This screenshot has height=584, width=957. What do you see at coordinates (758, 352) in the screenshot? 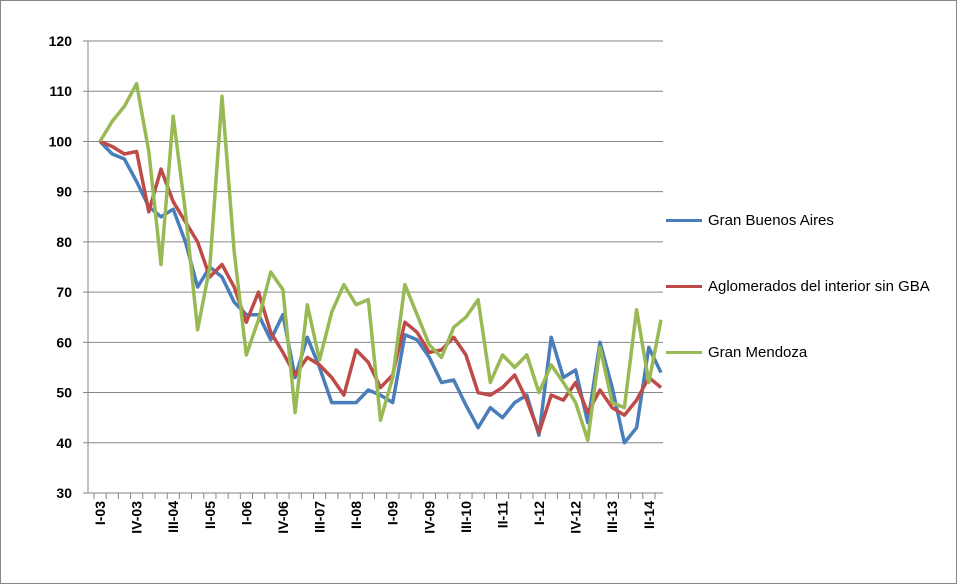
I see `legend-label: Gran Mendoza` at bounding box center [758, 352].